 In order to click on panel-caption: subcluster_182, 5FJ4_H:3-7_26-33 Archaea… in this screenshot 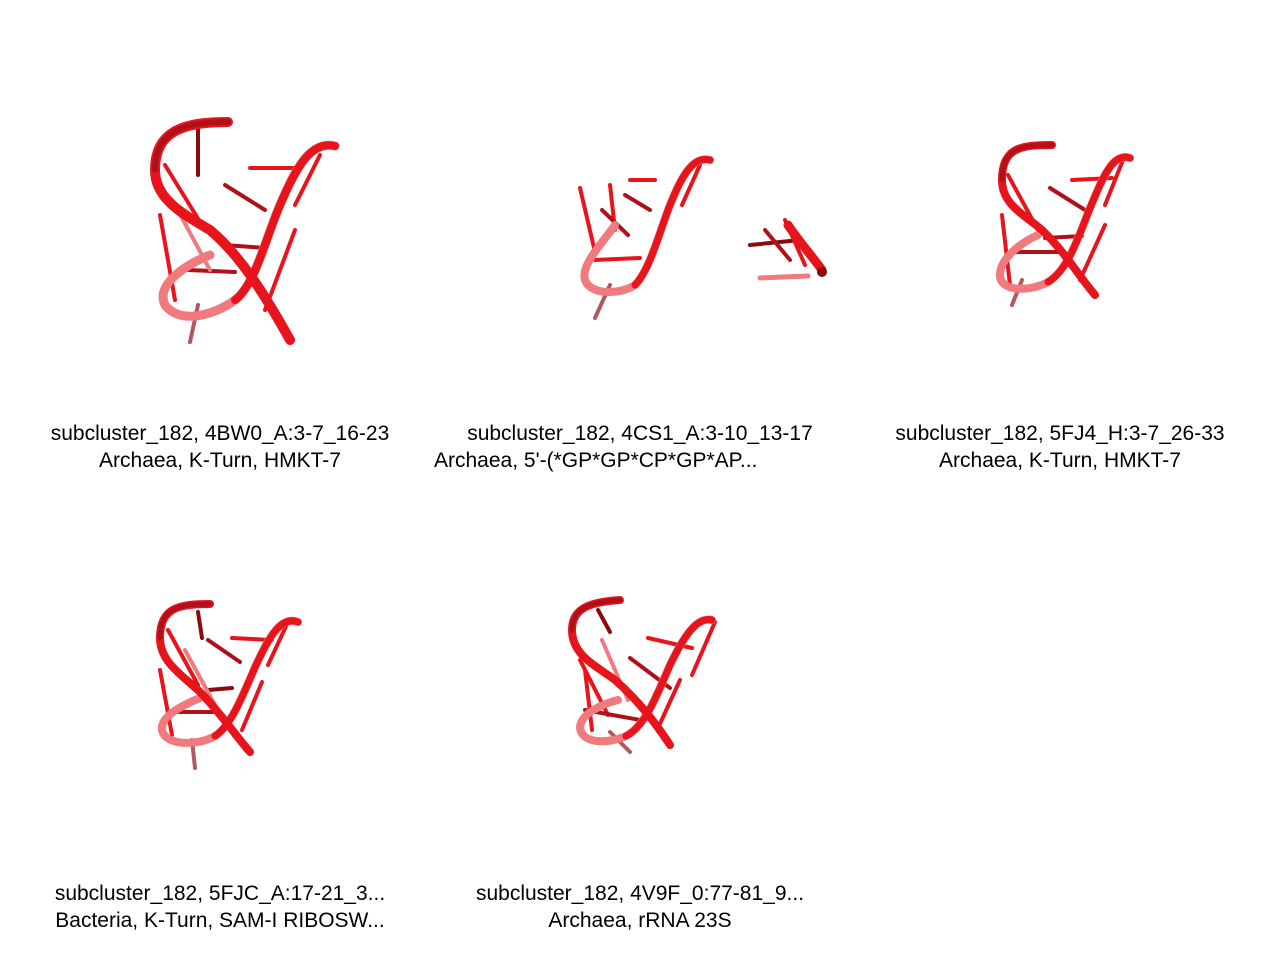, I will do `click(1060, 447)`.